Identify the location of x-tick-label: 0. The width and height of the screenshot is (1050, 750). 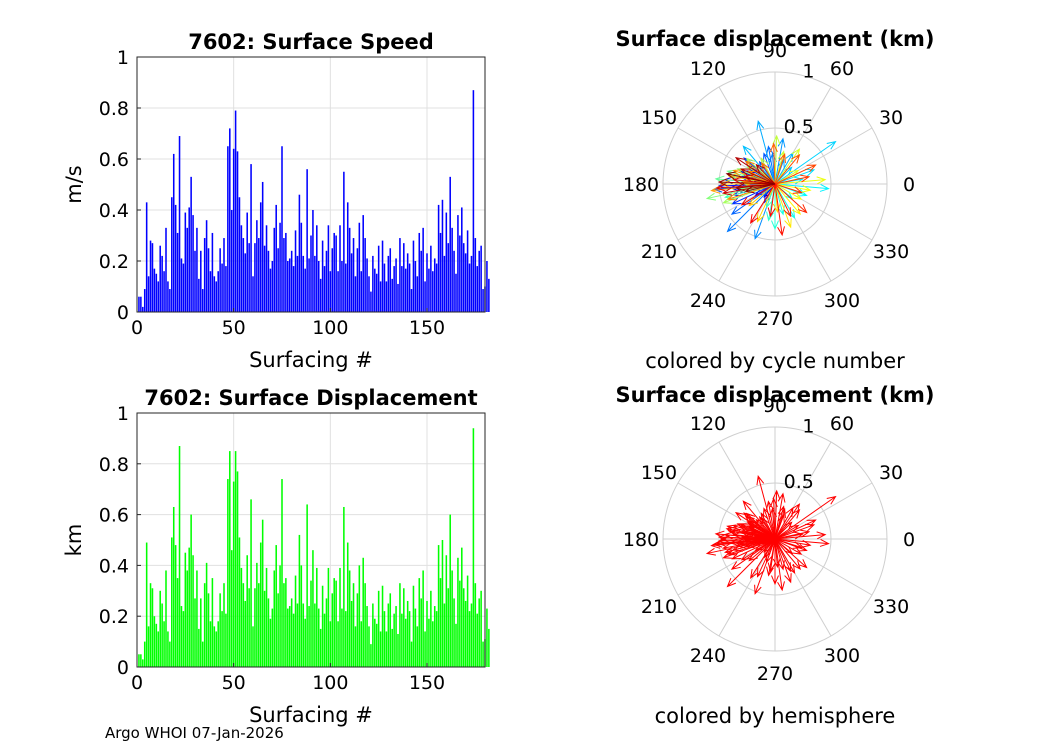
(137, 683).